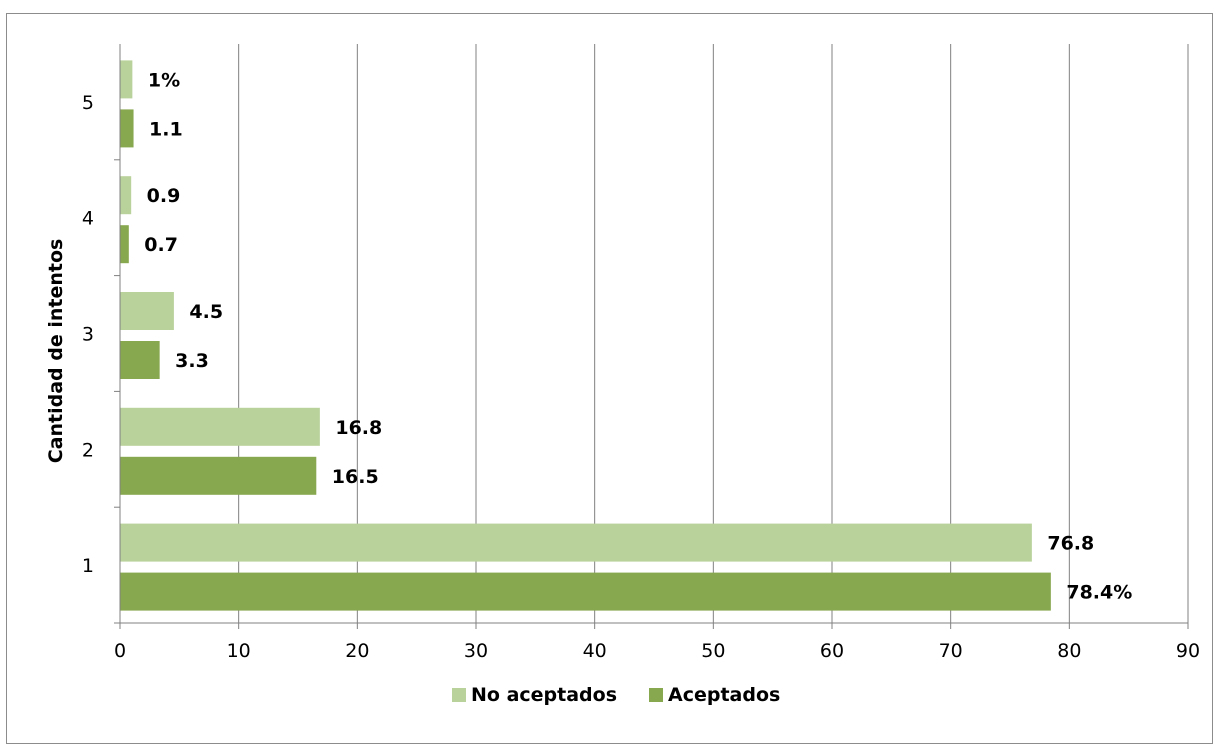  What do you see at coordinates (724, 695) in the screenshot?
I see `legend-label: Aceptados` at bounding box center [724, 695].